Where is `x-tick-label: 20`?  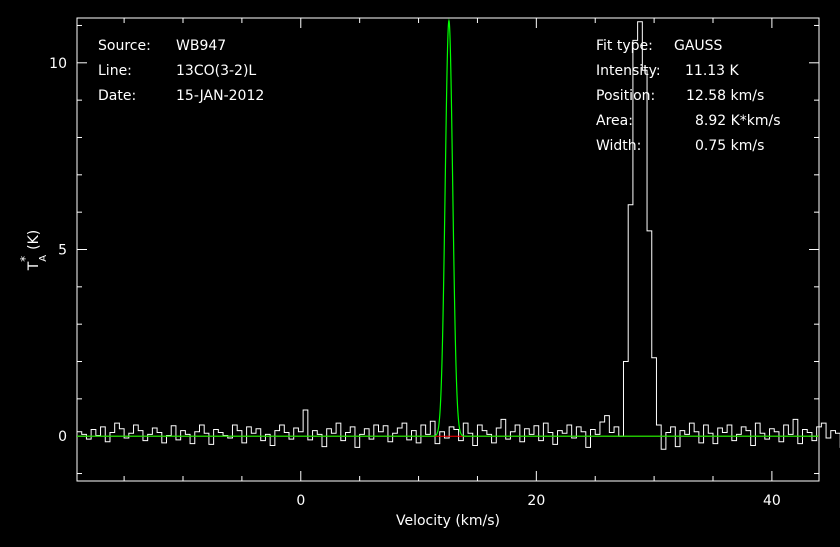 x-tick-label: 20 is located at coordinates (536, 501).